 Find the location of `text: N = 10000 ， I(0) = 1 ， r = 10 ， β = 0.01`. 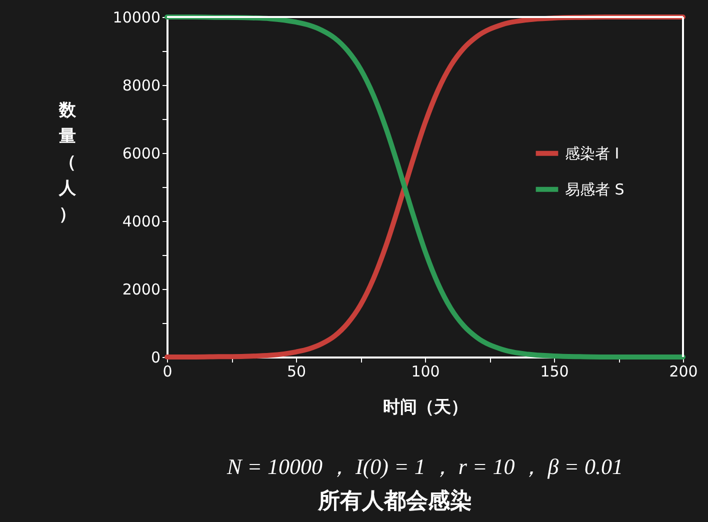

text: N = 10000 ， I(0) = 1 ， r = 10 ， β = 0.01 is located at coordinates (425, 466).